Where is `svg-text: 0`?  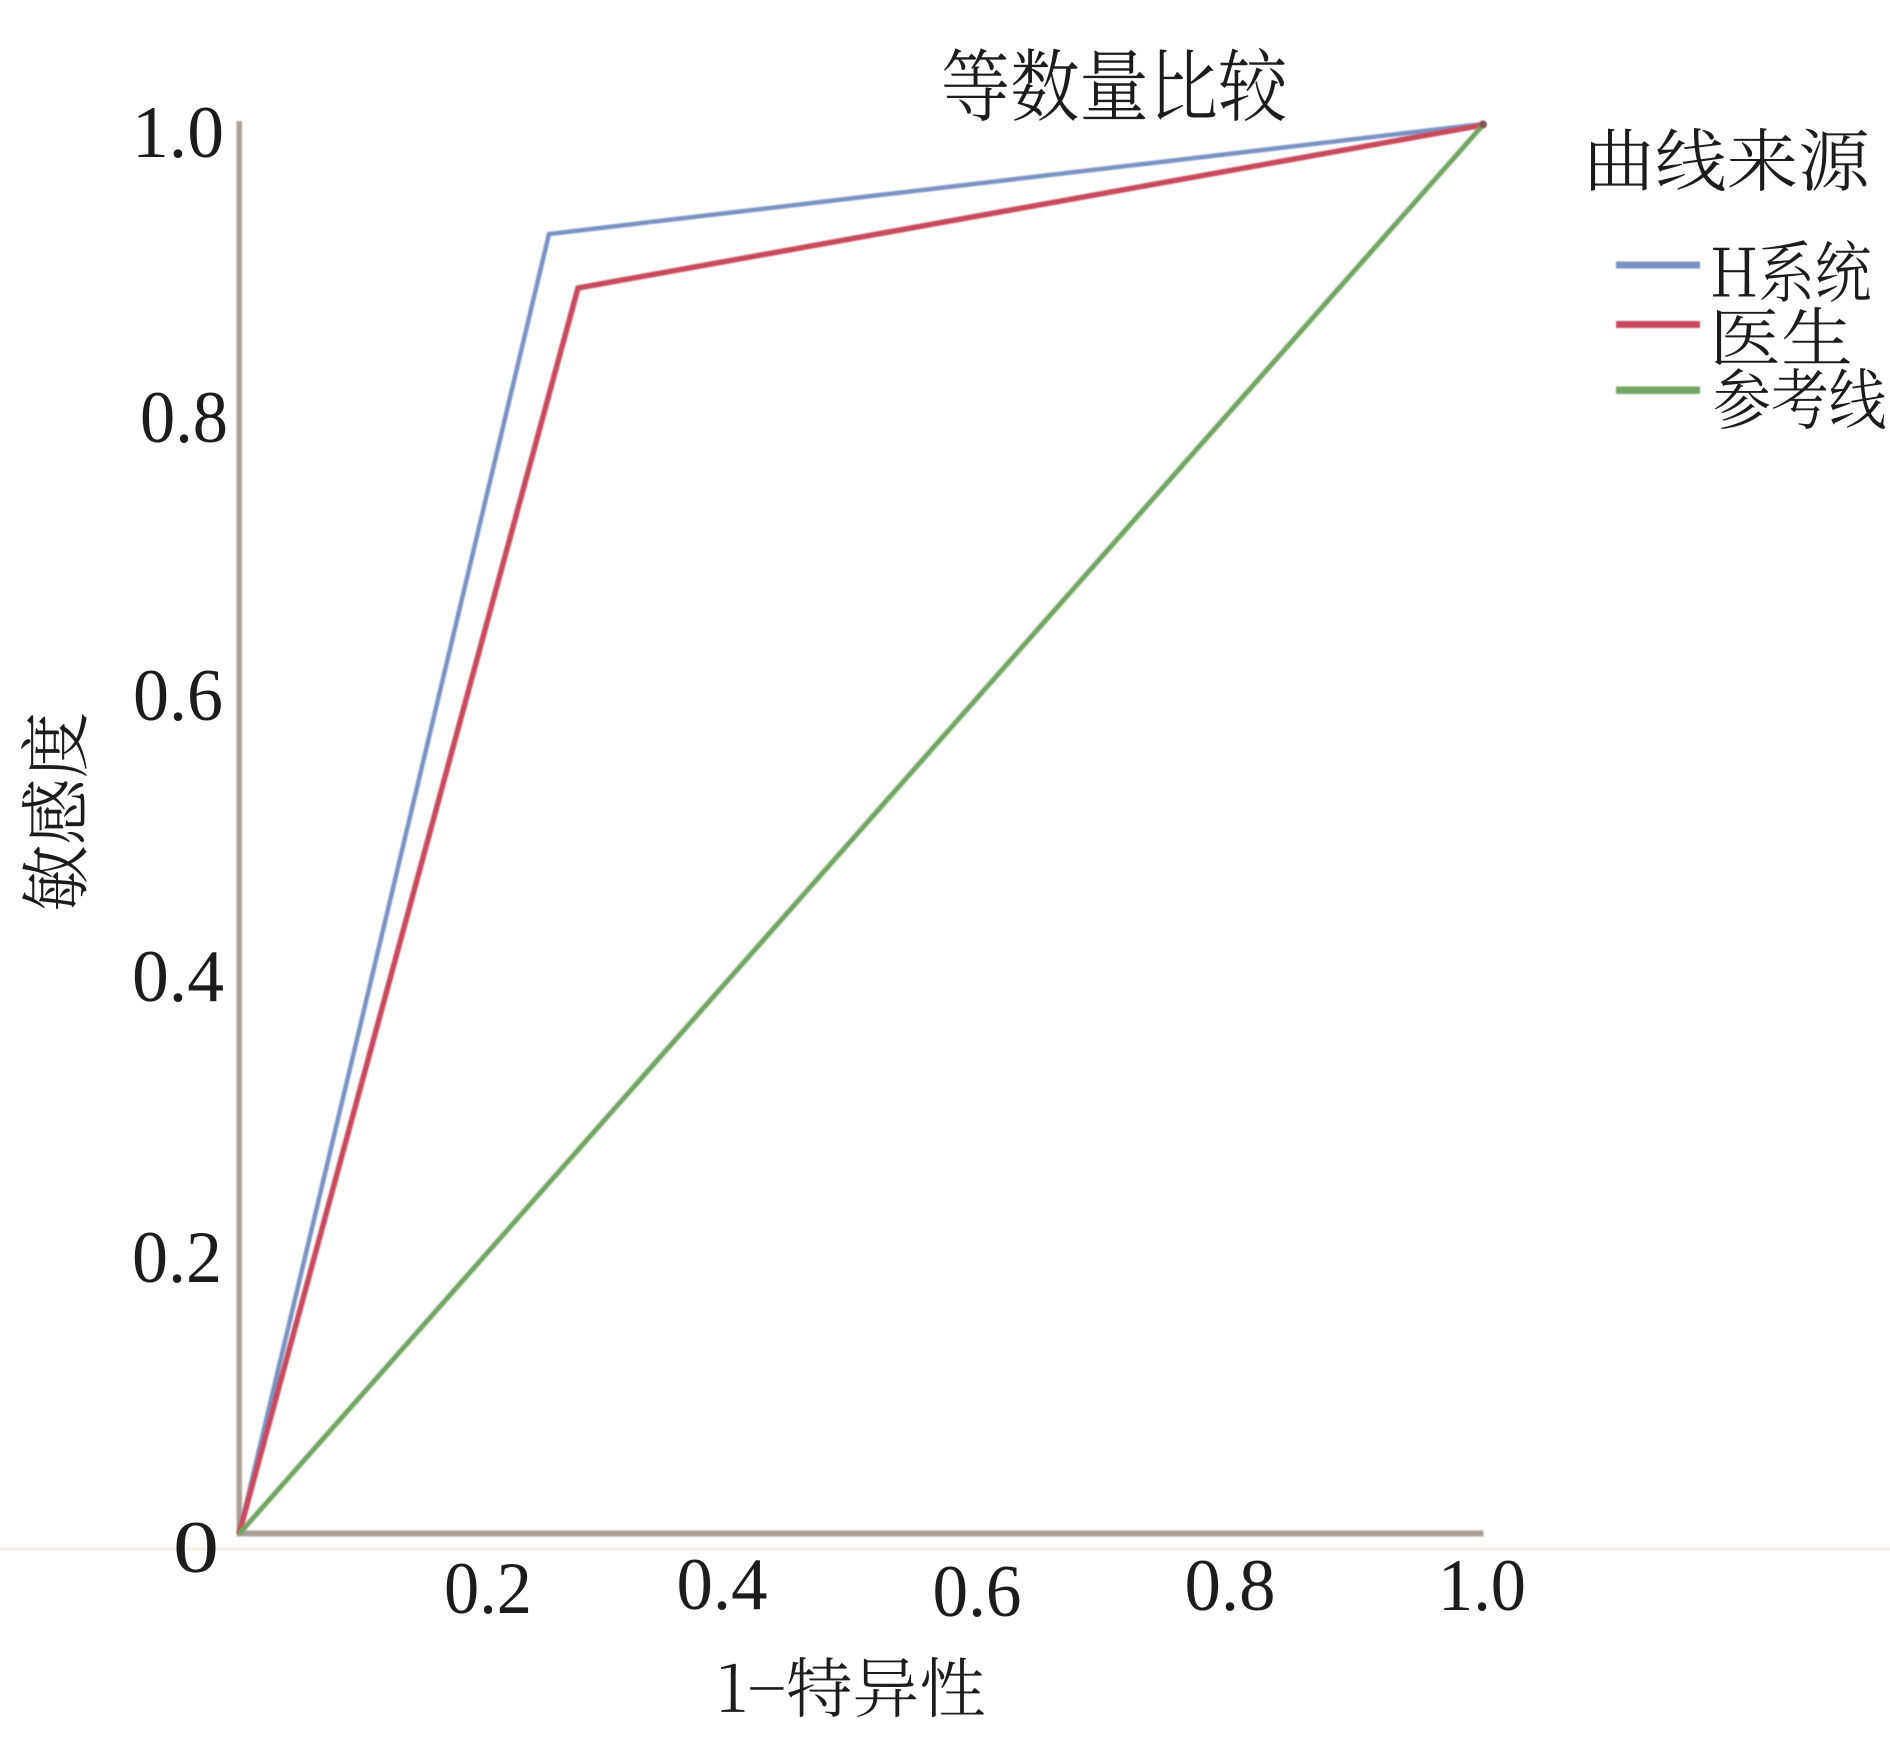
svg-text: 0 is located at coordinates (196, 1548).